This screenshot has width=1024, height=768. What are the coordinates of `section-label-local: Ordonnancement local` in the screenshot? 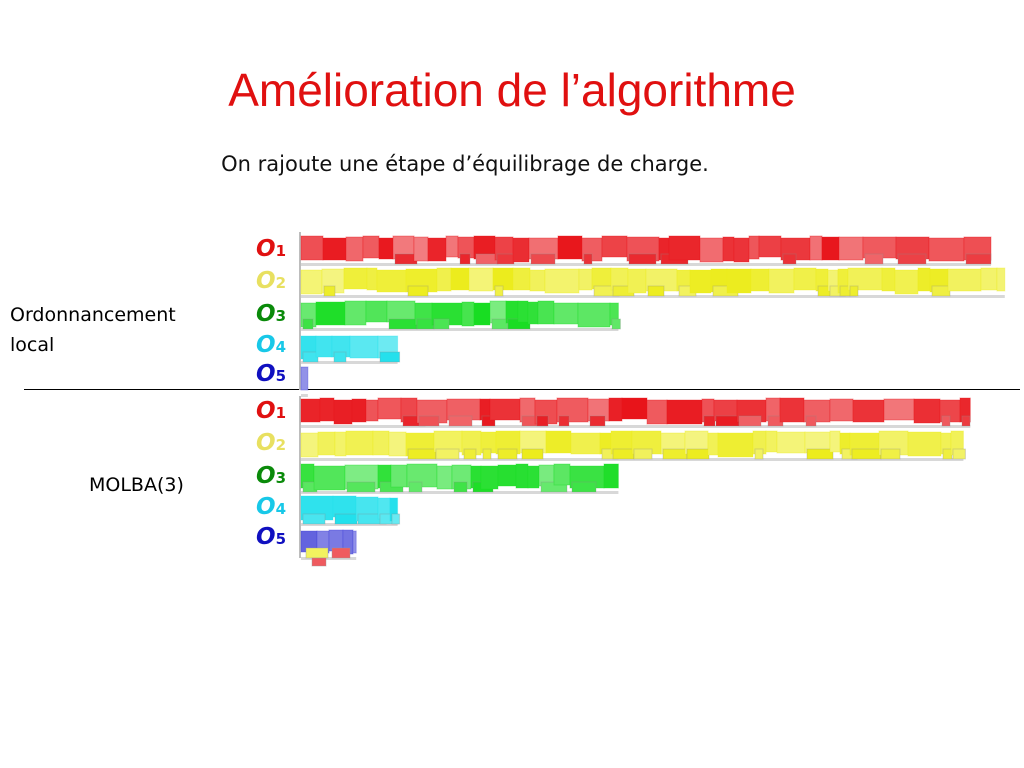 It's located at (93, 330).